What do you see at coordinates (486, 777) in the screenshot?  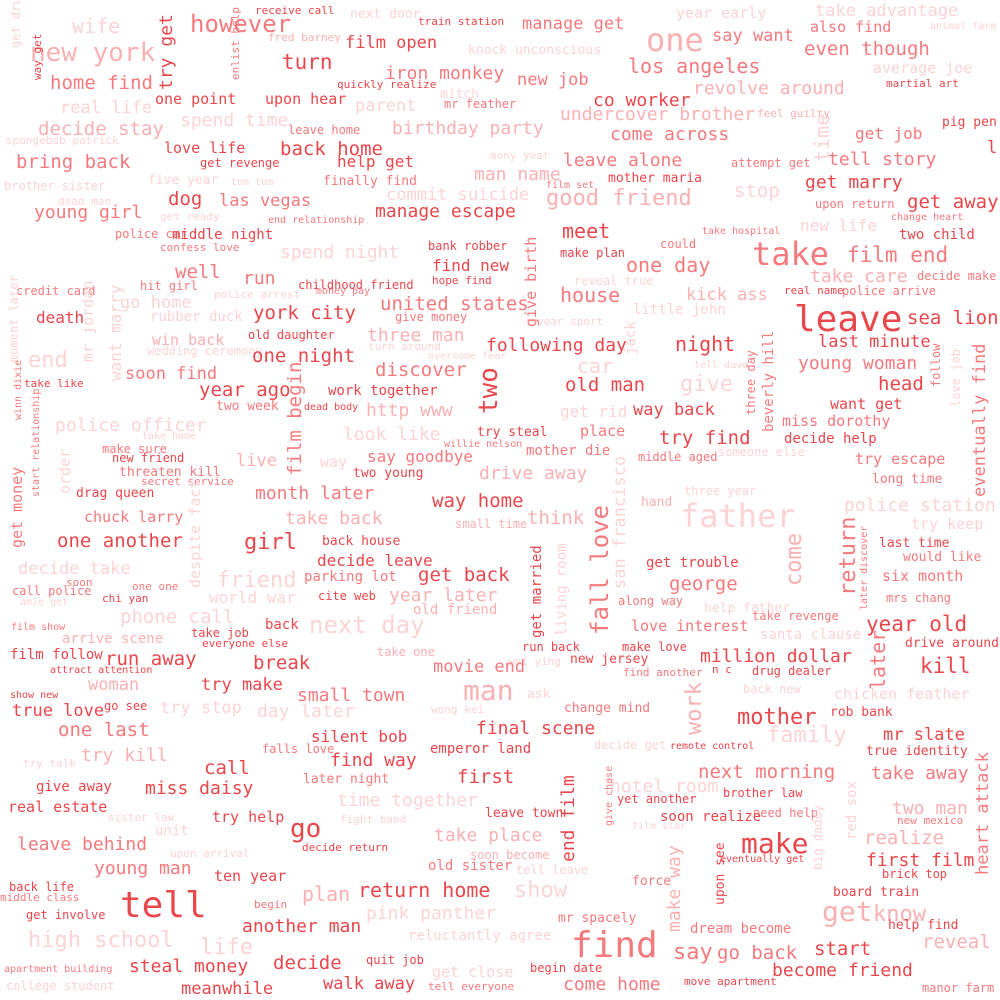 I see `cloud-word: first` at bounding box center [486, 777].